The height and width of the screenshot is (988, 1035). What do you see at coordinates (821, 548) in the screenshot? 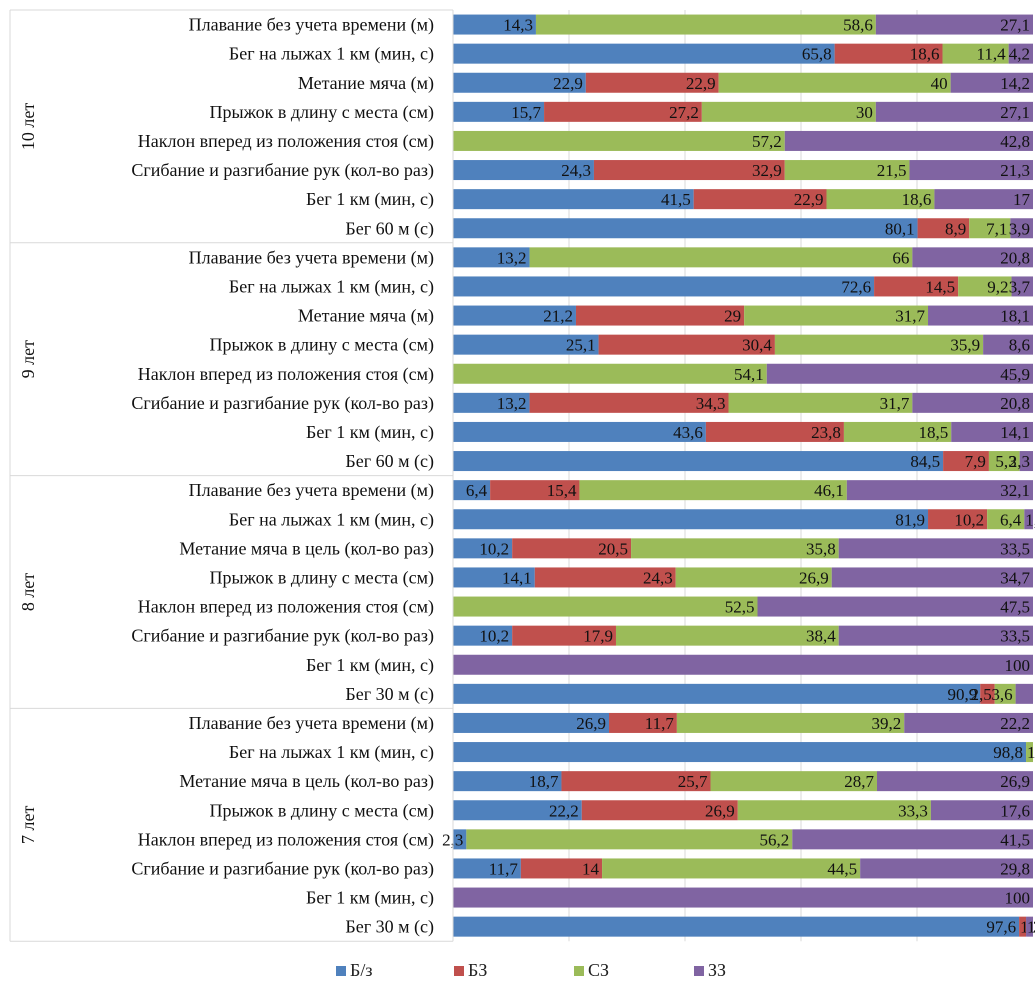
I see `data-label: 35,8` at bounding box center [821, 548].